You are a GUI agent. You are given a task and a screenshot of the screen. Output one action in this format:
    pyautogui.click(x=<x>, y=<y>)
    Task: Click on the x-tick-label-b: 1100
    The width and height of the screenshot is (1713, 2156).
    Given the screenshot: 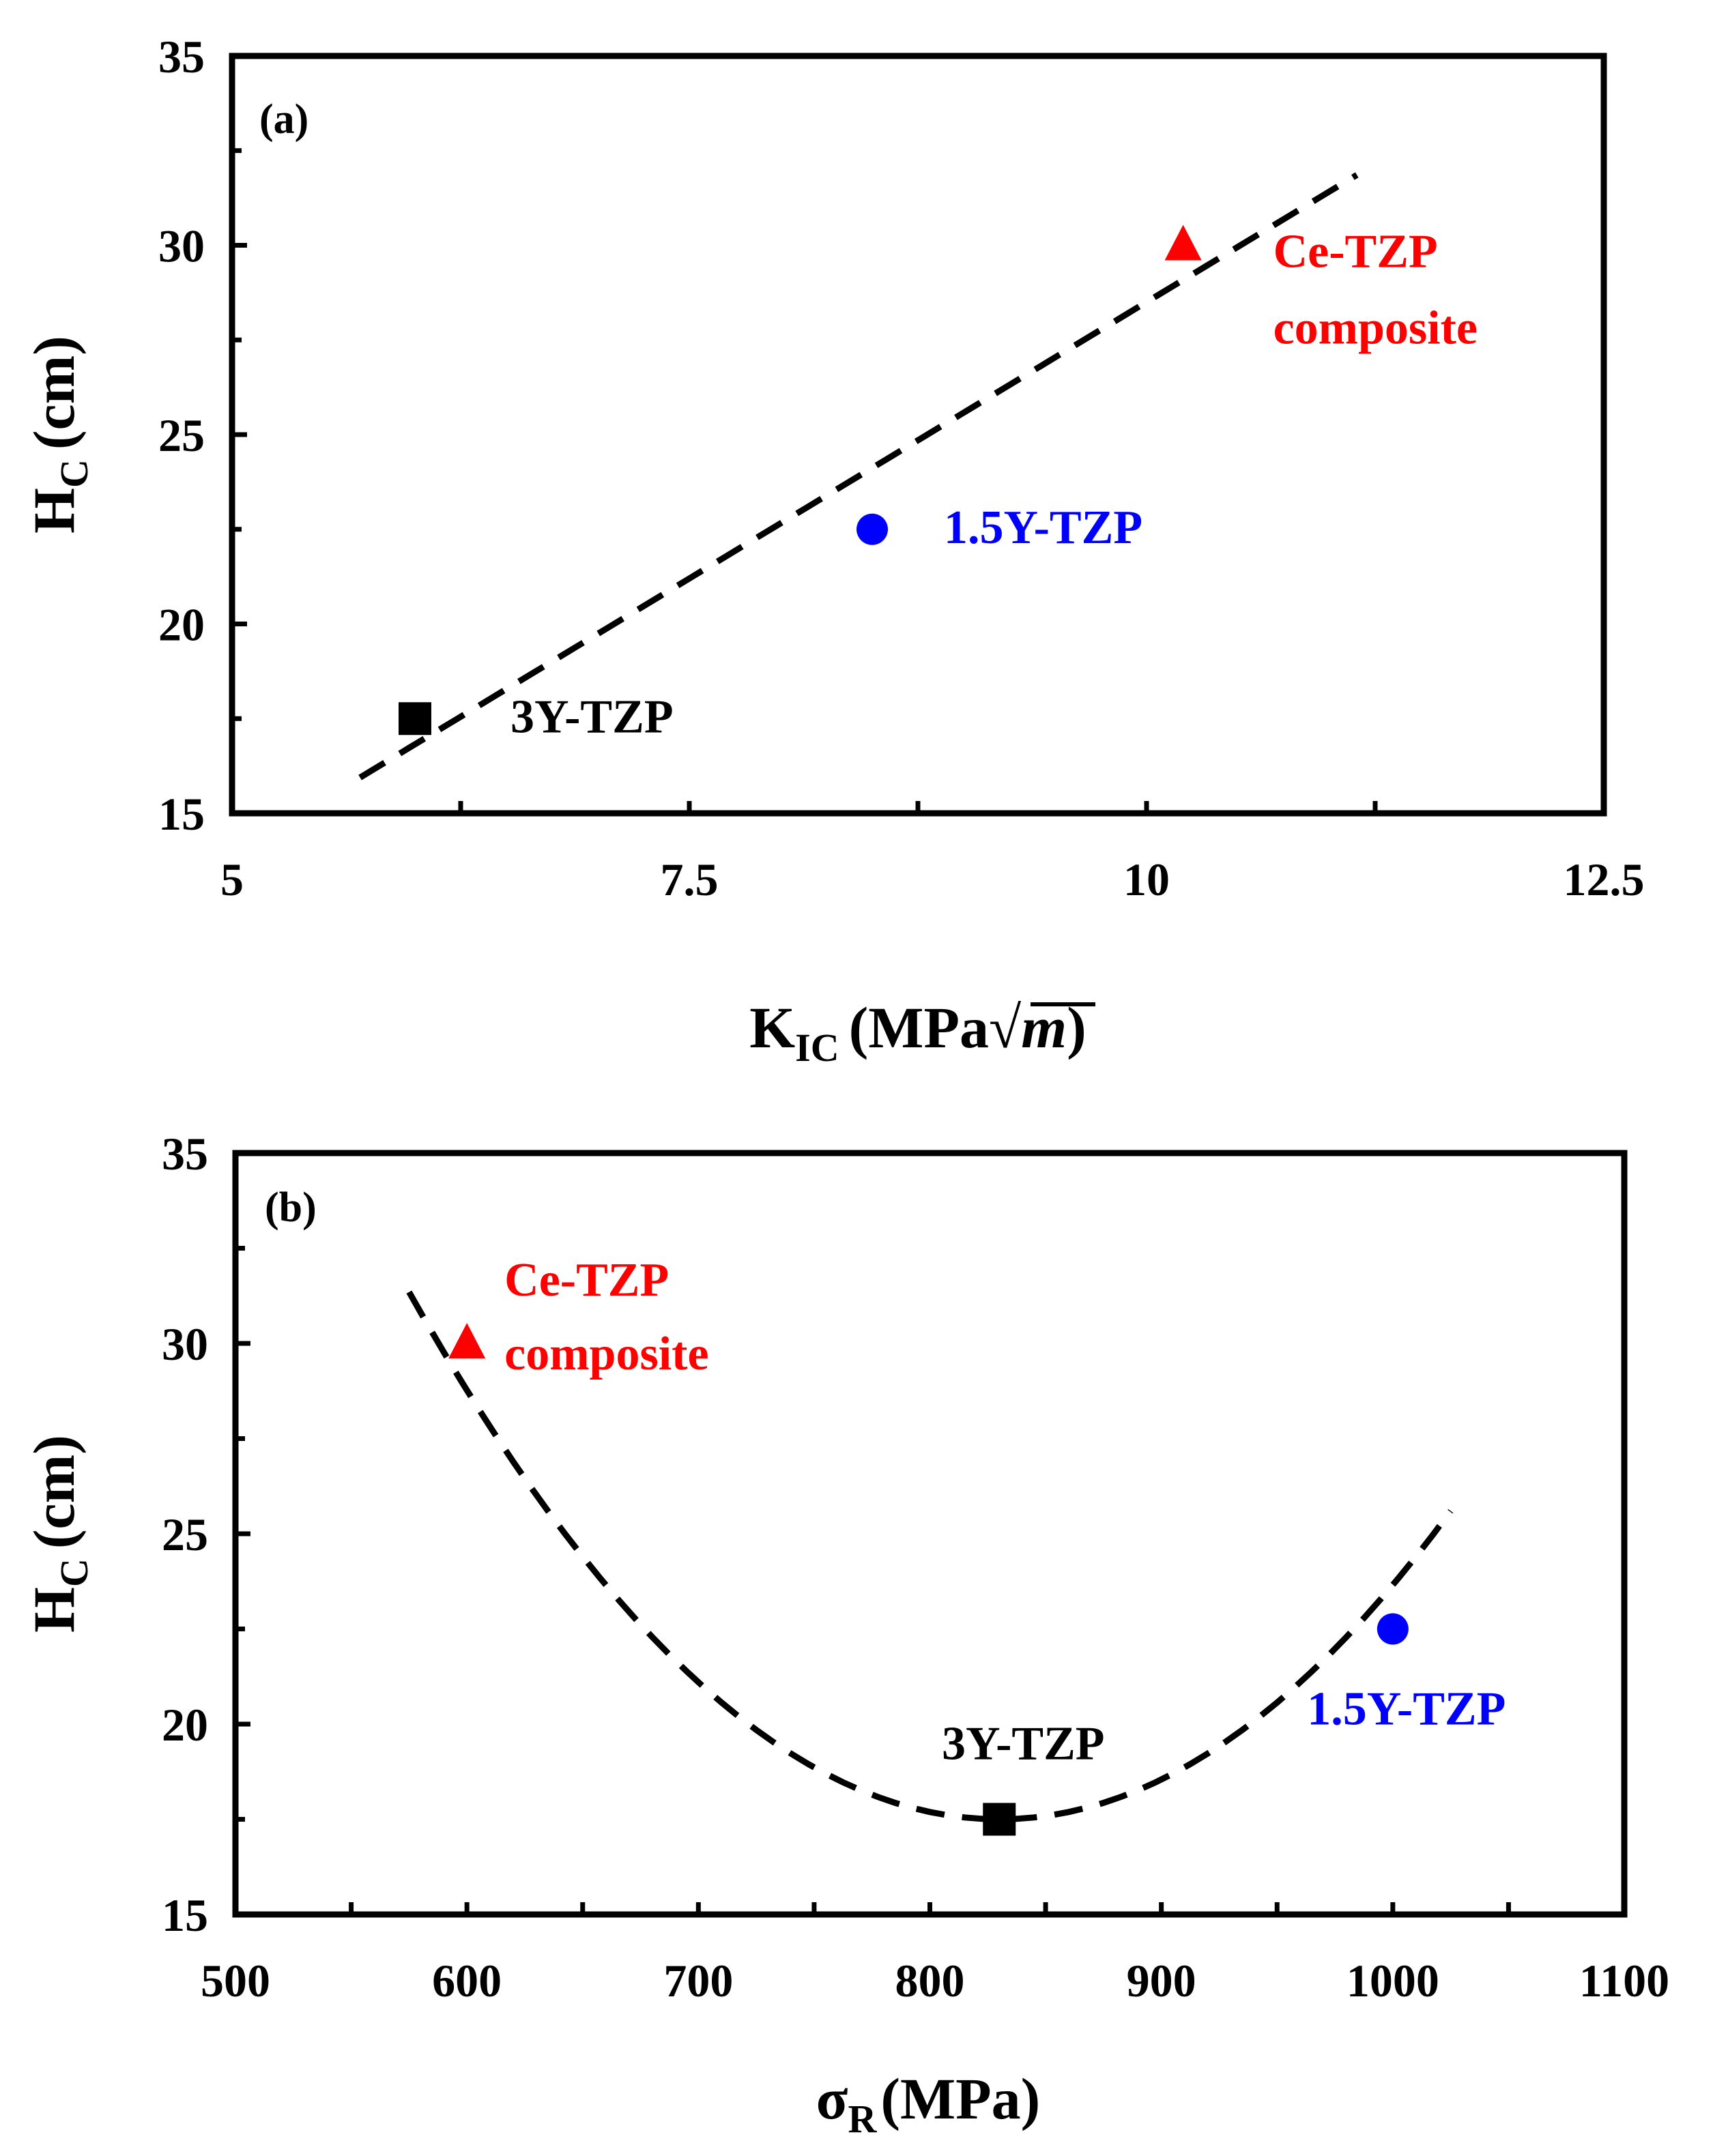 What is the action you would take?
    pyautogui.click(x=1624, y=1981)
    